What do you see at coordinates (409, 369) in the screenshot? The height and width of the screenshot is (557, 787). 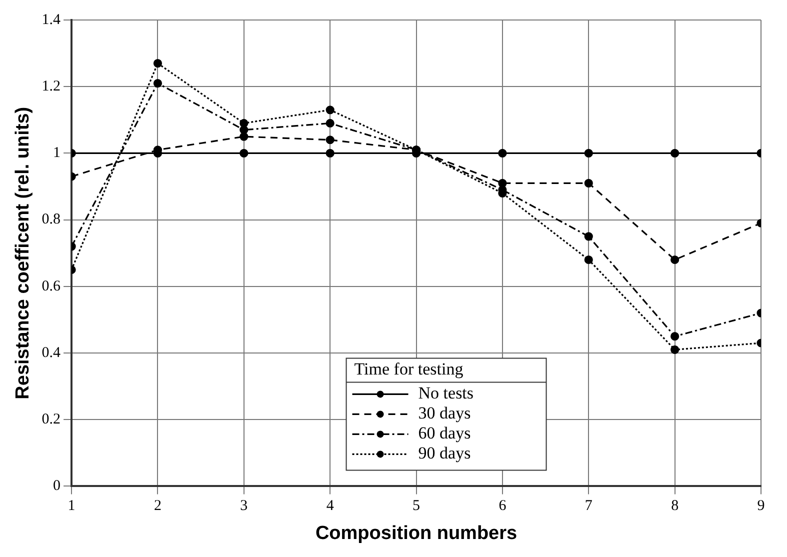 I see `legend-title: Time for testing` at bounding box center [409, 369].